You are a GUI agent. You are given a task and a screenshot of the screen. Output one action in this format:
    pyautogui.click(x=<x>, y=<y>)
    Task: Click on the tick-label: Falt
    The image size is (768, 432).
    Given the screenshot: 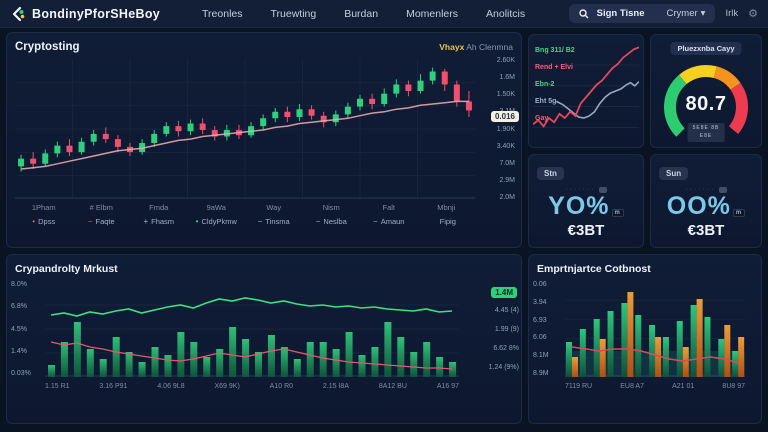 What is the action you would take?
    pyautogui.click(x=388, y=207)
    